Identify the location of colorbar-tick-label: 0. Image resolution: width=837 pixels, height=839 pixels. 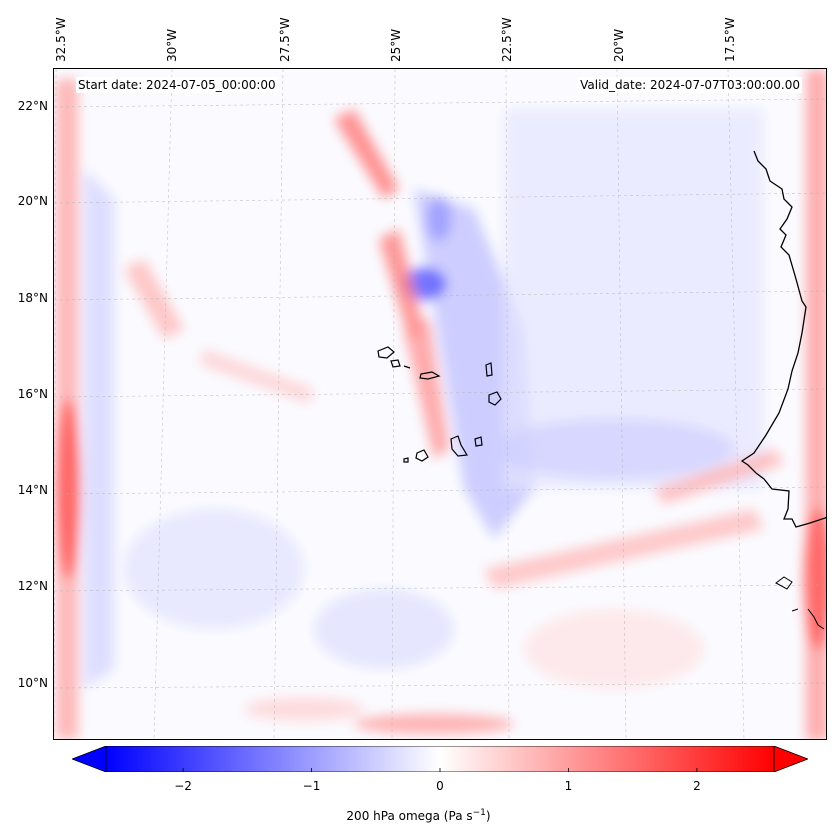
(440, 786).